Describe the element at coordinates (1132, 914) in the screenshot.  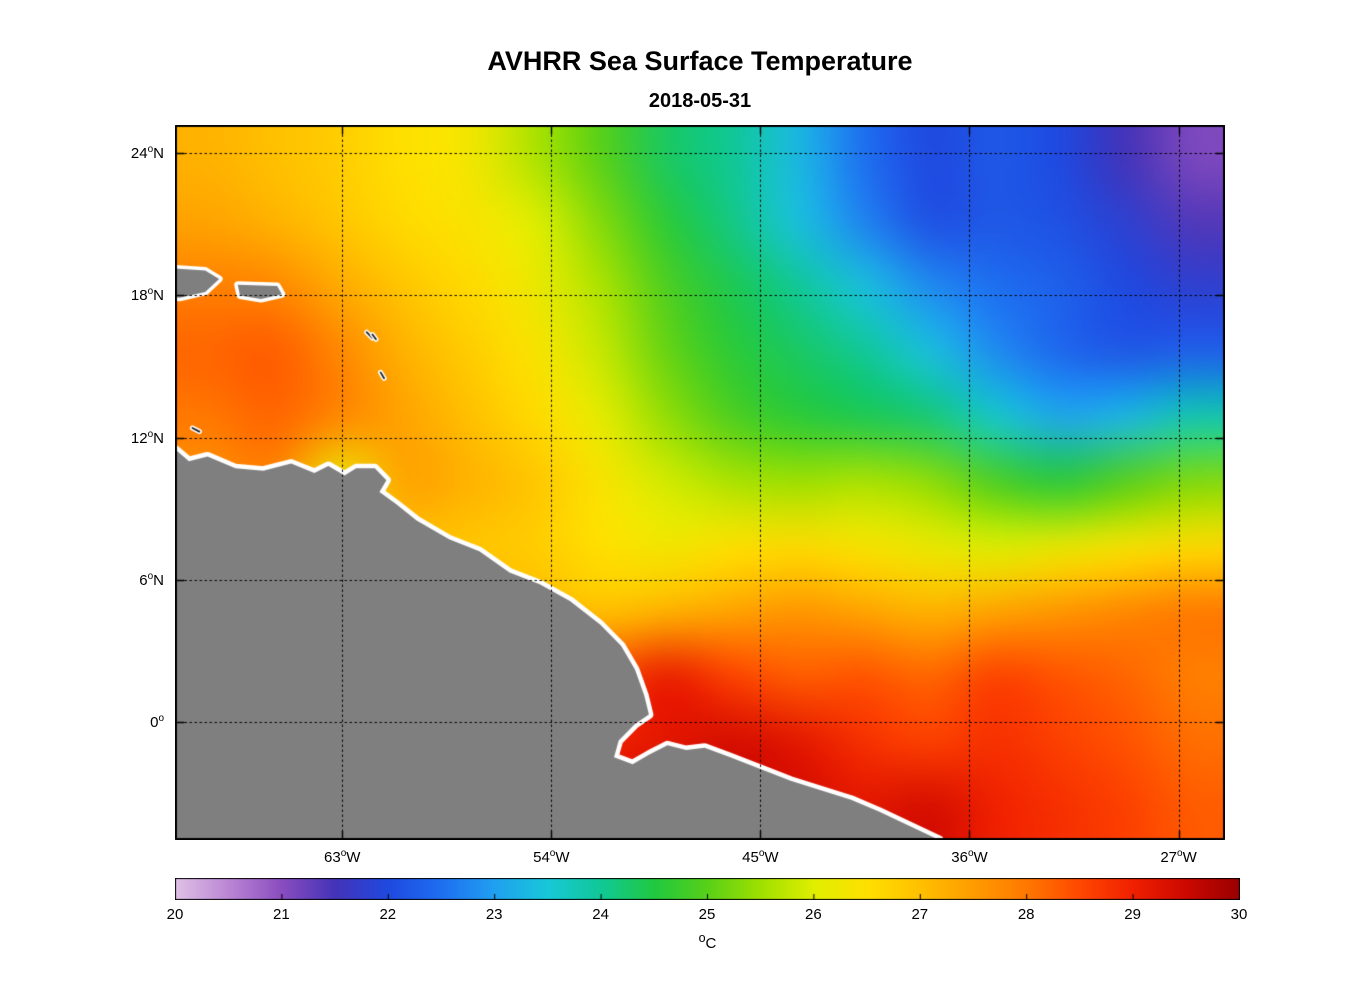
I see `colorbar-tick-label: 29` at that location.